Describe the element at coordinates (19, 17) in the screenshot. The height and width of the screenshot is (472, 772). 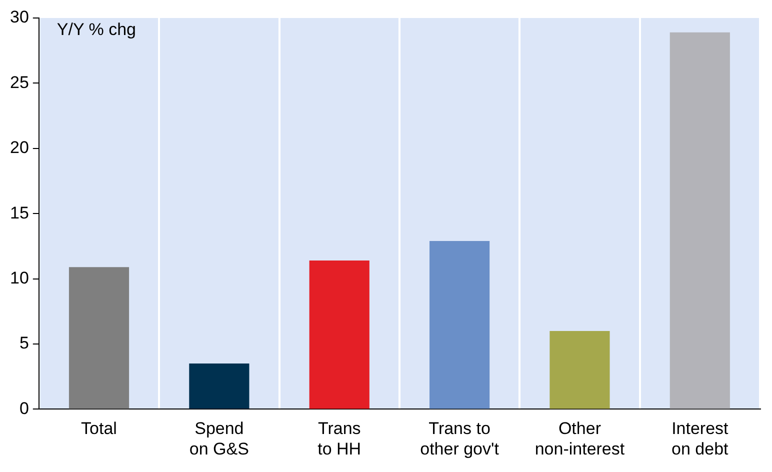
I see `y-tick-label: 30` at that location.